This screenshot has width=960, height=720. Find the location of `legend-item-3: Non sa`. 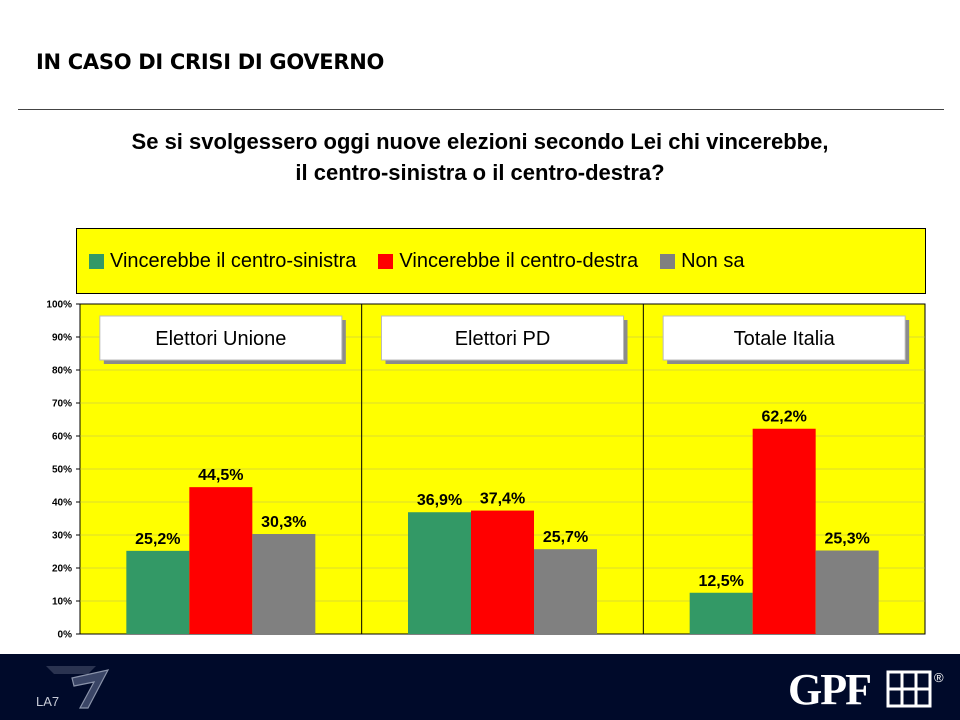

legend-item-3: Non sa is located at coordinates (702, 261).